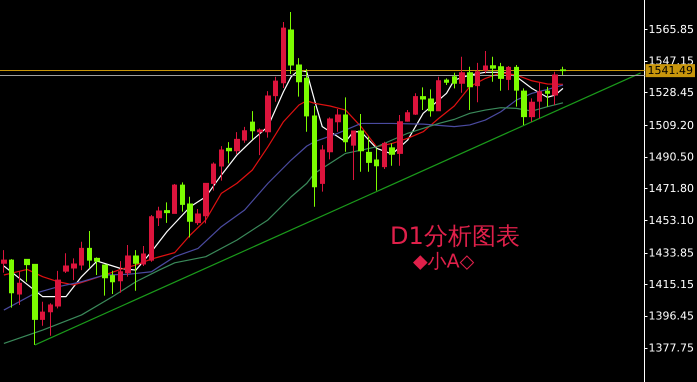 The image size is (697, 382). What do you see at coordinates (671, 285) in the screenshot?
I see `y-tick-label: 1415.15` at bounding box center [671, 285].